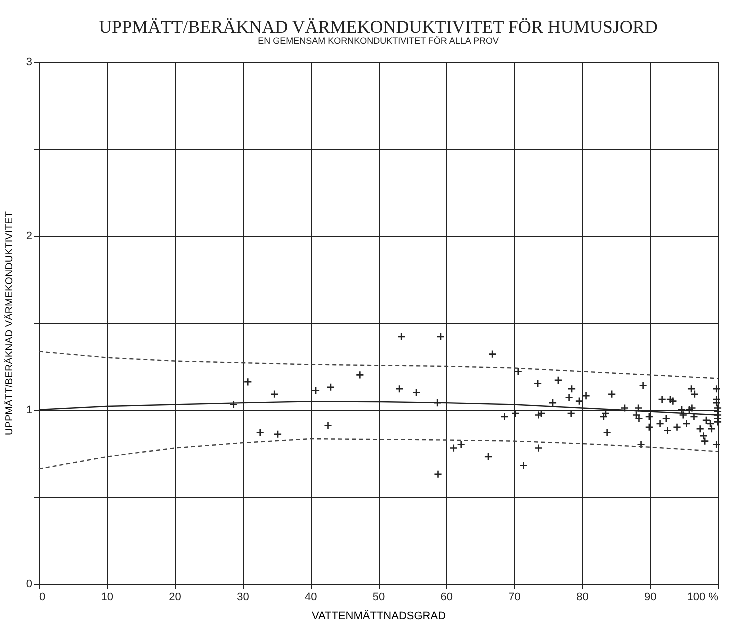 This screenshot has width=736, height=632. Describe the element at coordinates (9, 324) in the screenshot. I see `y-axis-title: UPPMÄTT/BERÄKNAD VÄRMEKONDUKTIVITET` at that location.